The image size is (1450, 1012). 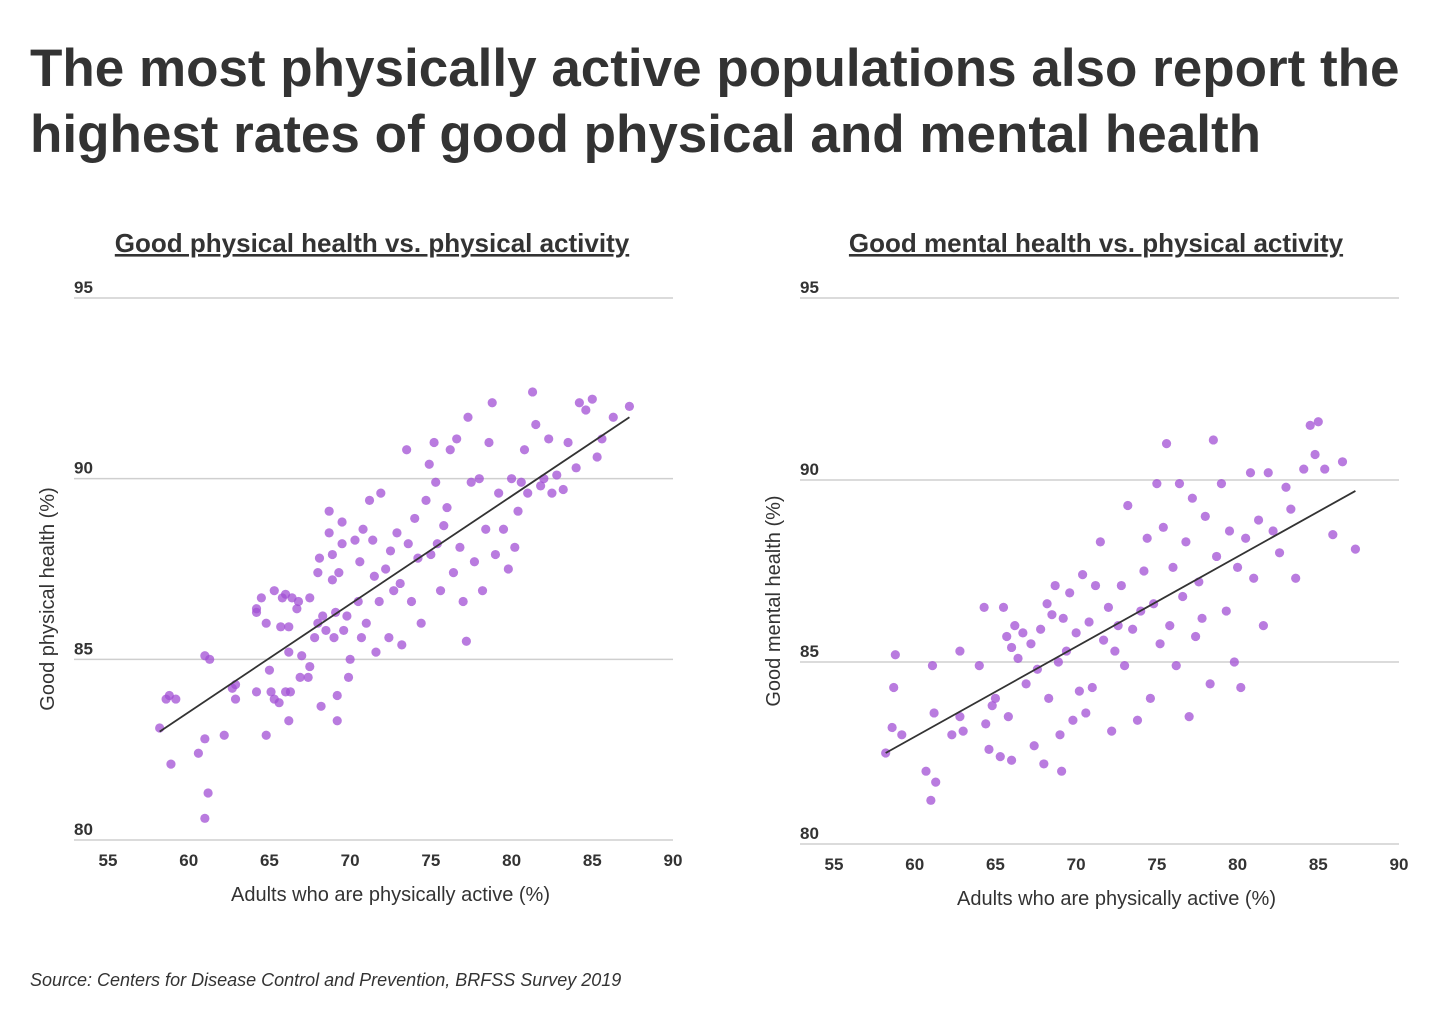 I want to click on x-tick-label: 70, so click(x=1076, y=864).